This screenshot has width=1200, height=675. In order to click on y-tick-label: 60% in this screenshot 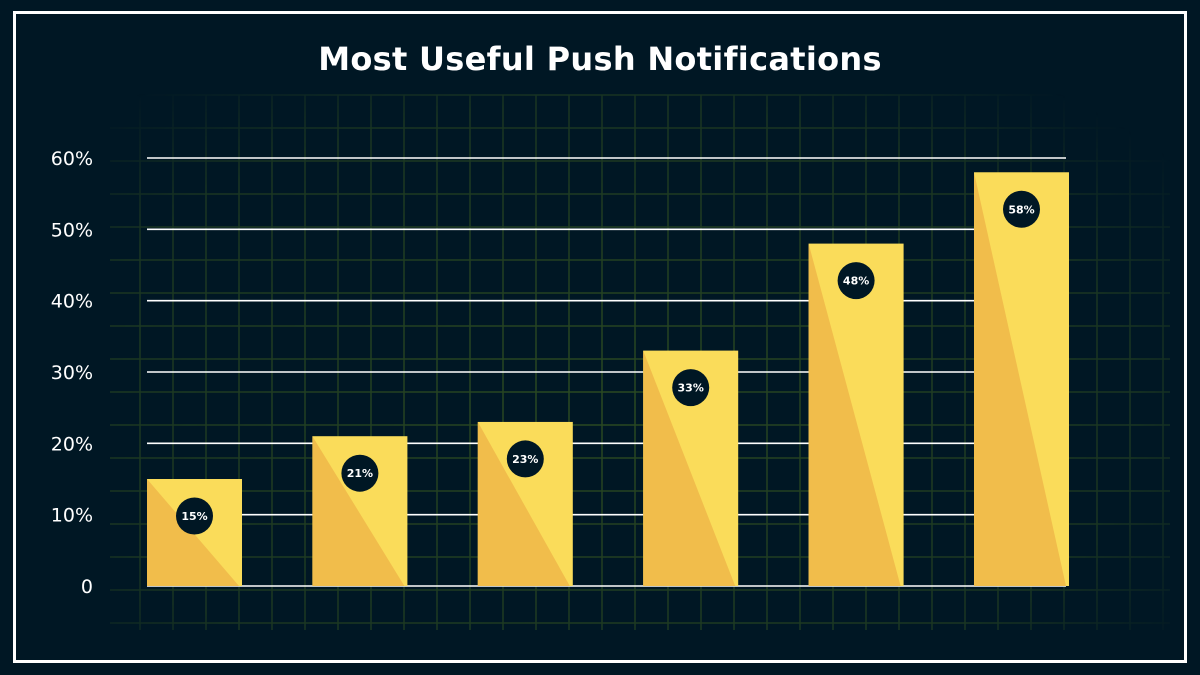, I will do `click(72, 159)`.